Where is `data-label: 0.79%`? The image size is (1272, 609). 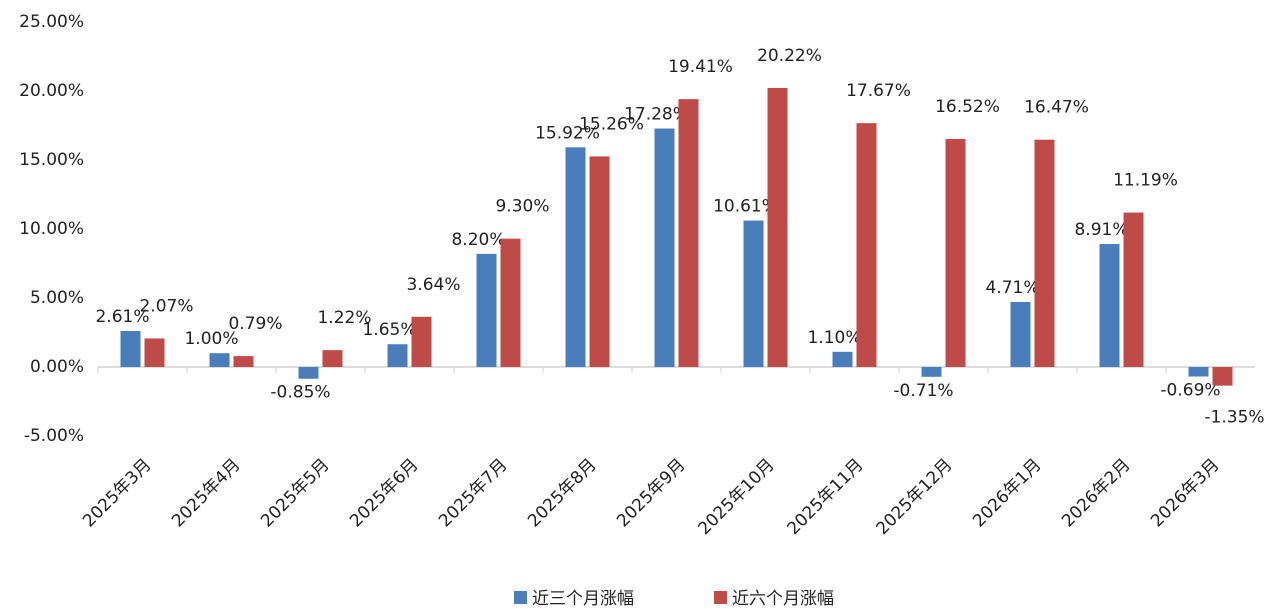 data-label: 0.79% is located at coordinates (255, 324).